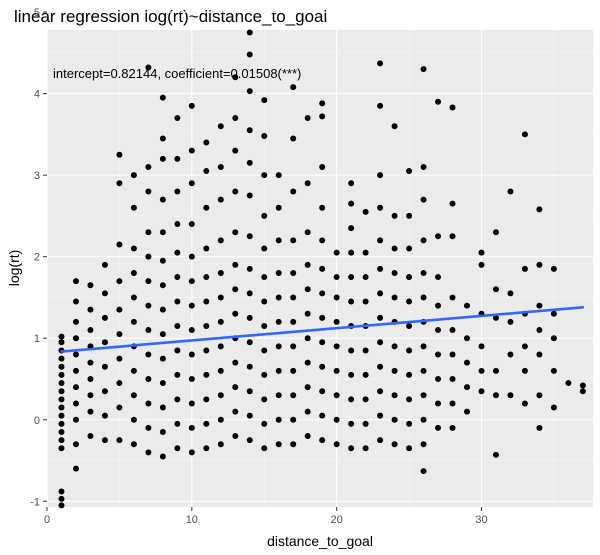 The width and height of the screenshot is (600, 555). What do you see at coordinates (337, 520) in the screenshot?
I see `x-tick-label: 20` at bounding box center [337, 520].